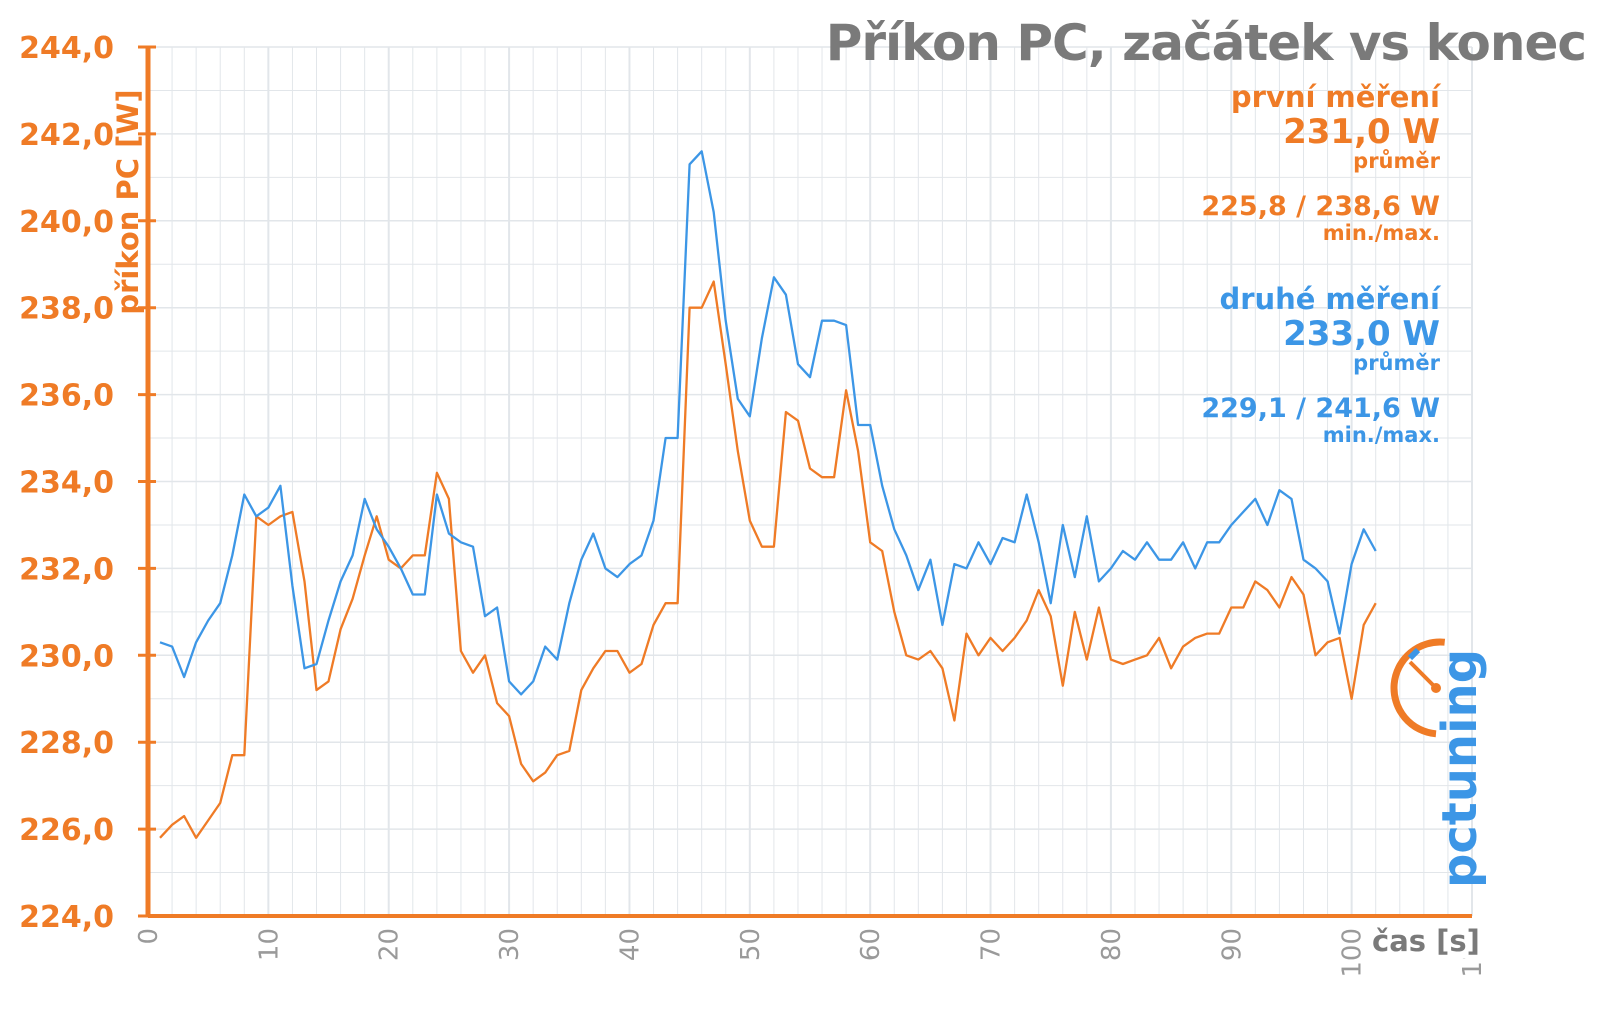 This screenshot has height=1017, width=1600. What do you see at coordinates (1232, 944) in the screenshot?
I see `x-tick-label: 90` at bounding box center [1232, 944].